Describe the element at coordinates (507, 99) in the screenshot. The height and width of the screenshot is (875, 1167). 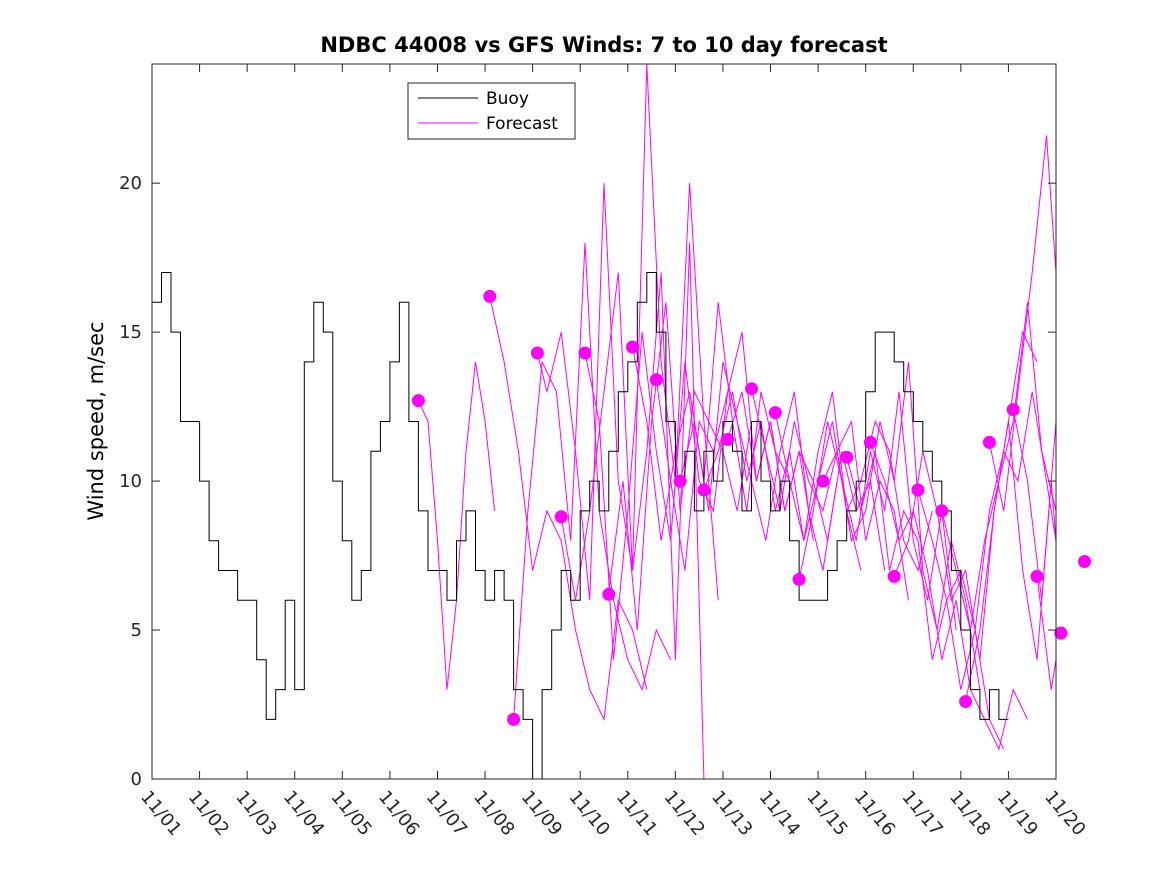
I see `legend-buoy-label: Buoy` at that location.